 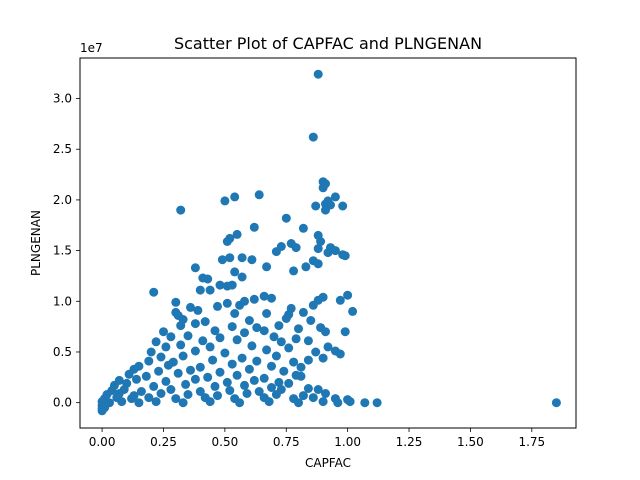 I want to click on x-tick-label: 1.75, so click(x=531, y=442).